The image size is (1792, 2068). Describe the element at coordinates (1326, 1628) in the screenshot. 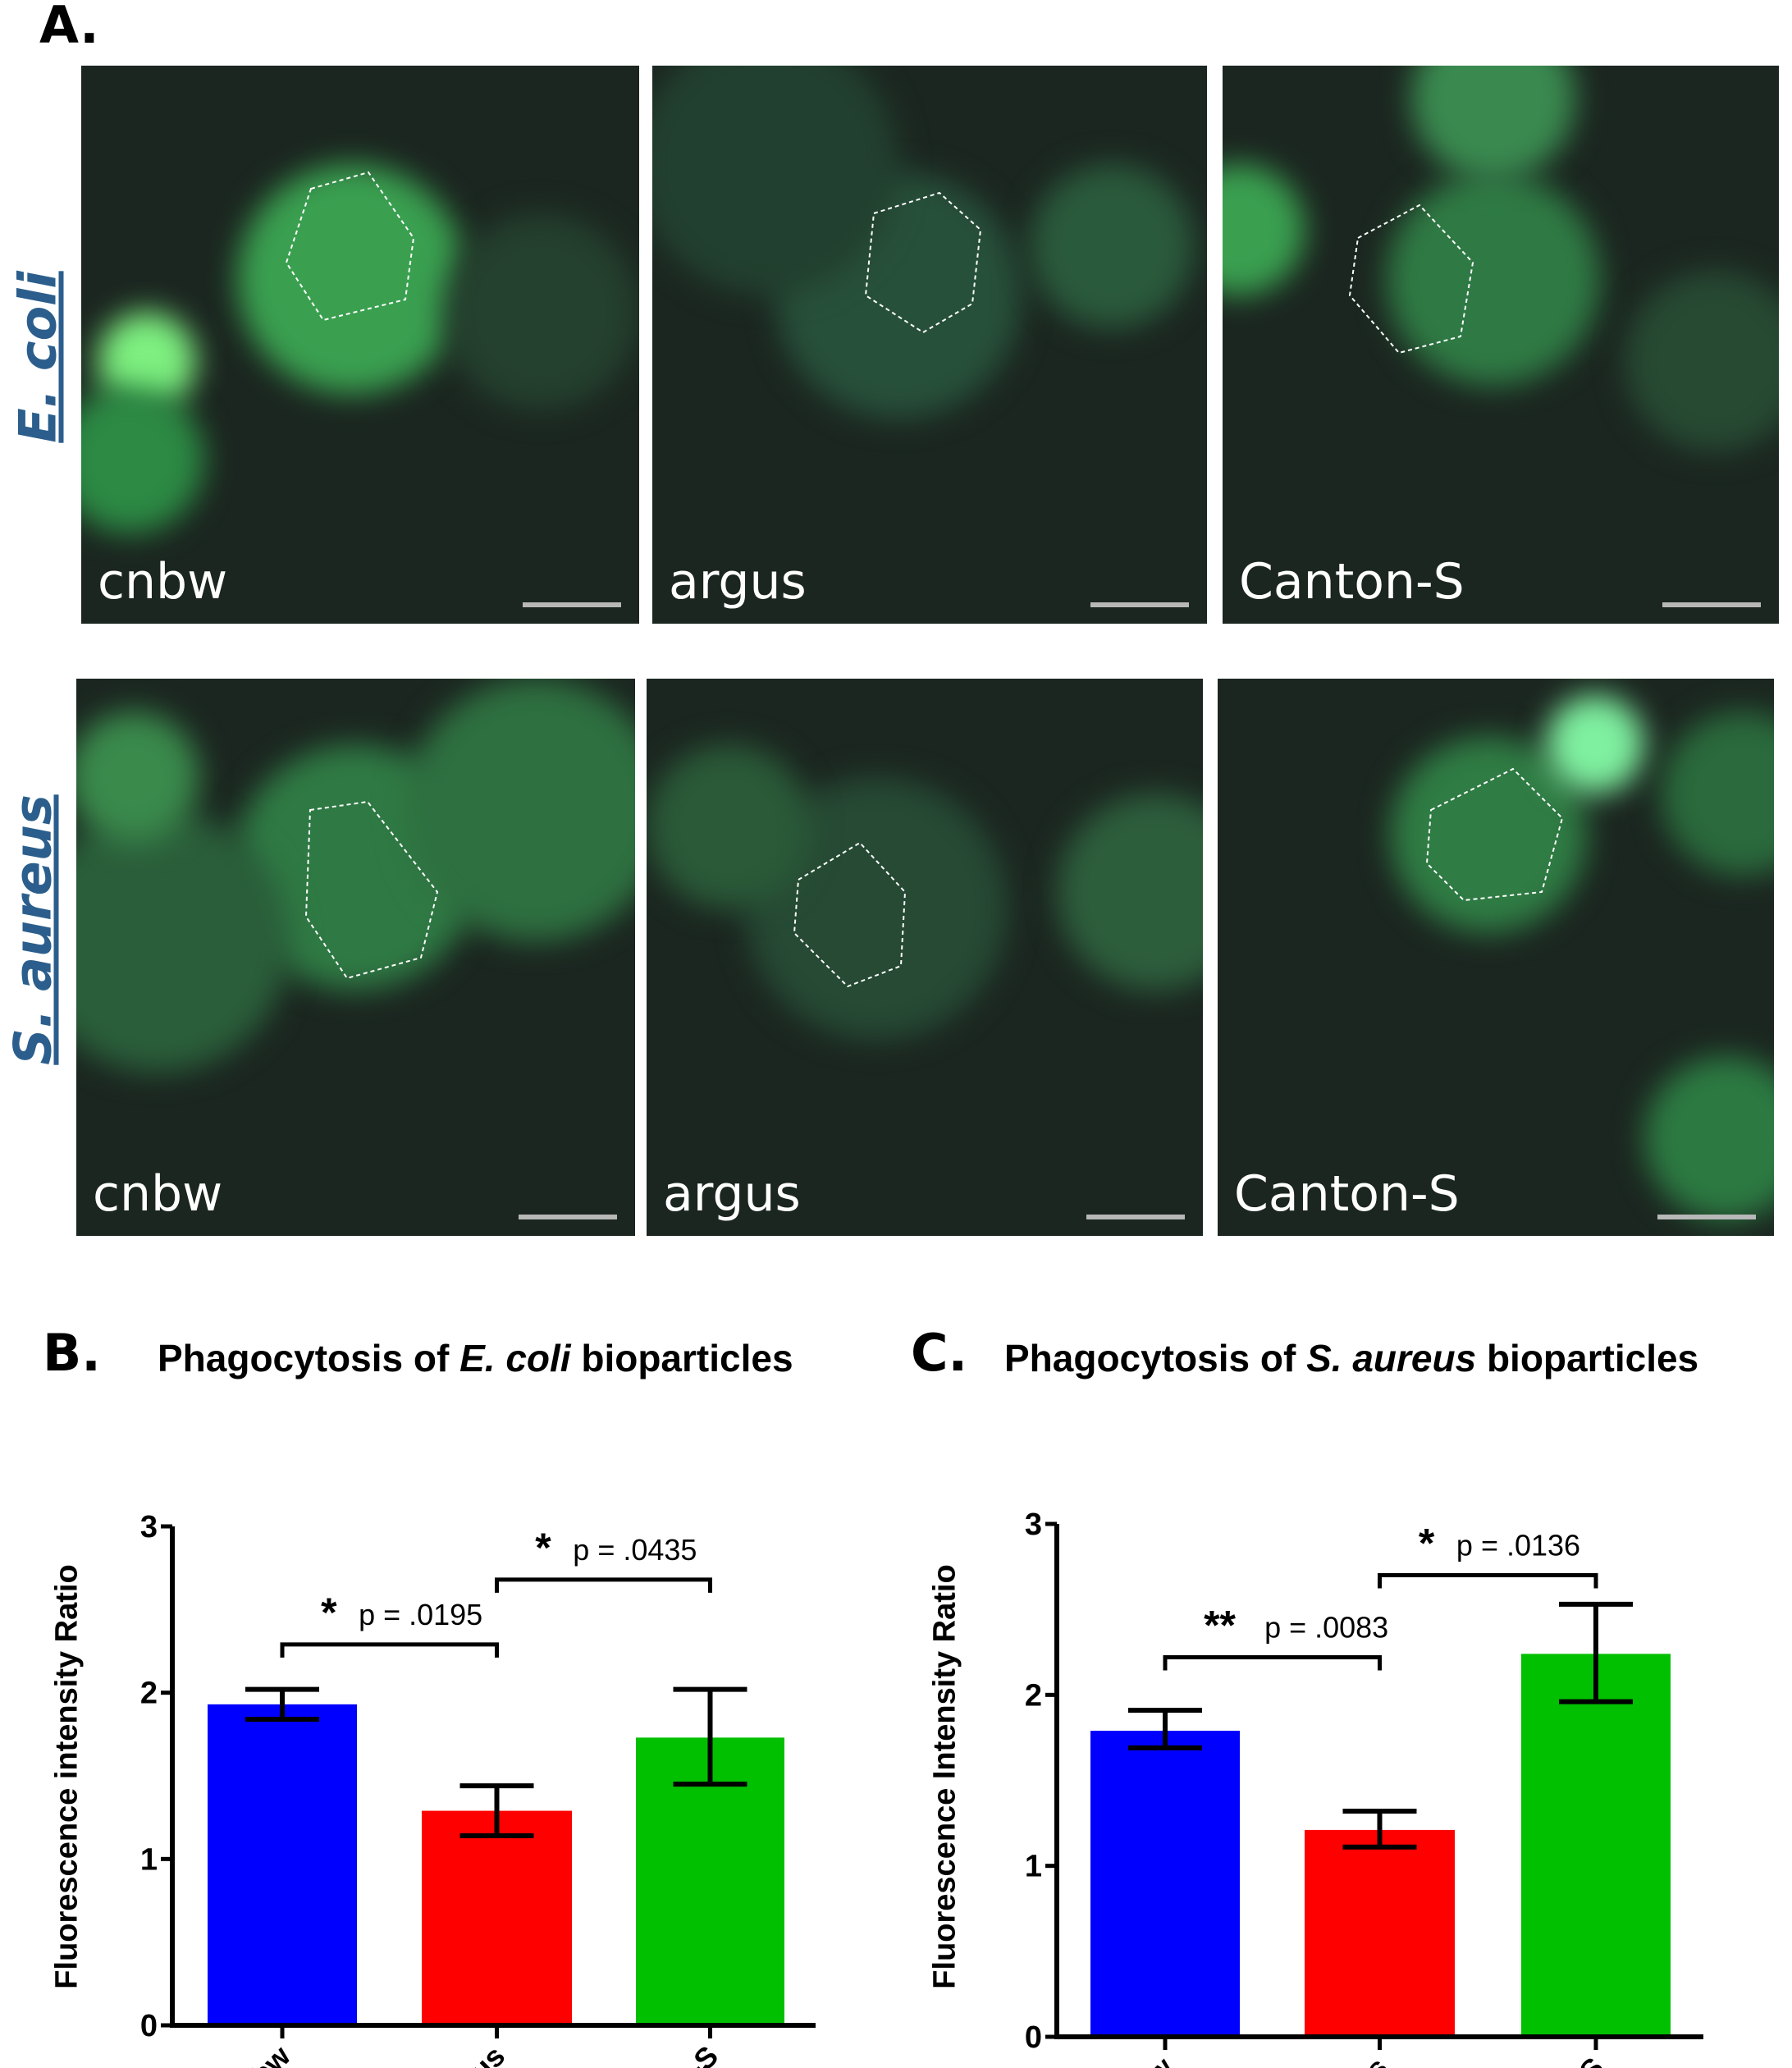

I see `p-value: p = .0083` at that location.